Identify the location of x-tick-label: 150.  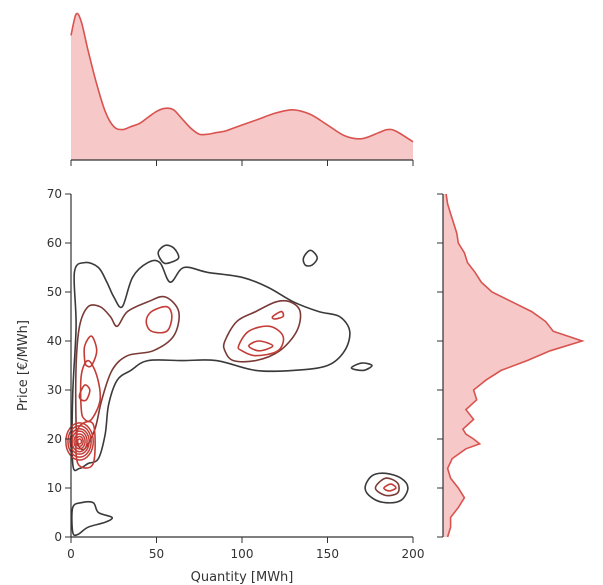
(327, 554).